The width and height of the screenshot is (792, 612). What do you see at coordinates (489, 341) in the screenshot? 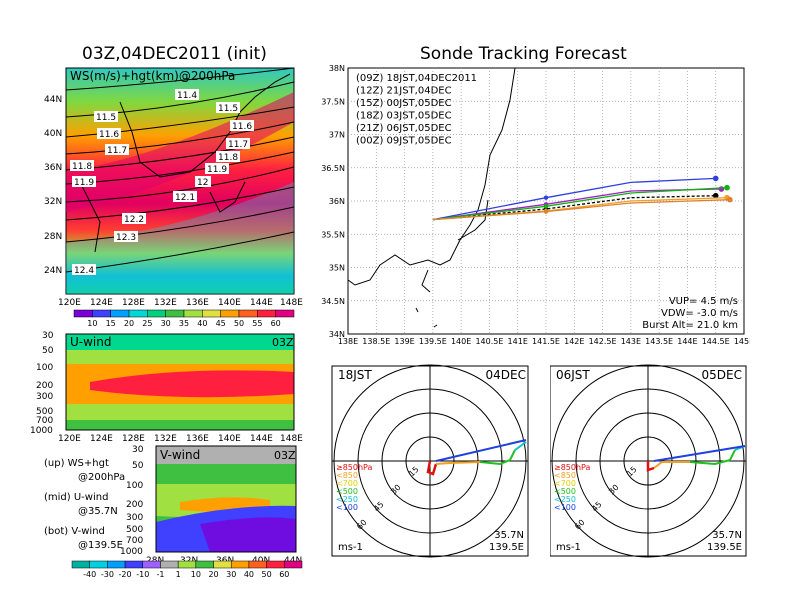
I see `lon-tick-label: 140.5E` at bounding box center [489, 341].